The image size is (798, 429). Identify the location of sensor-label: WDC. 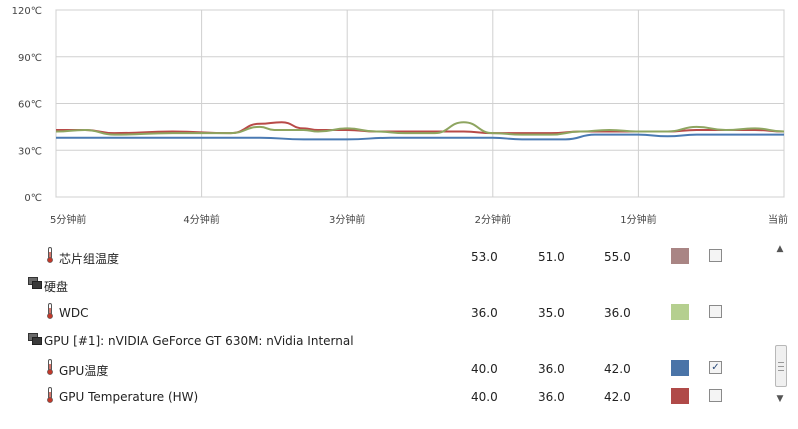
(74, 313).